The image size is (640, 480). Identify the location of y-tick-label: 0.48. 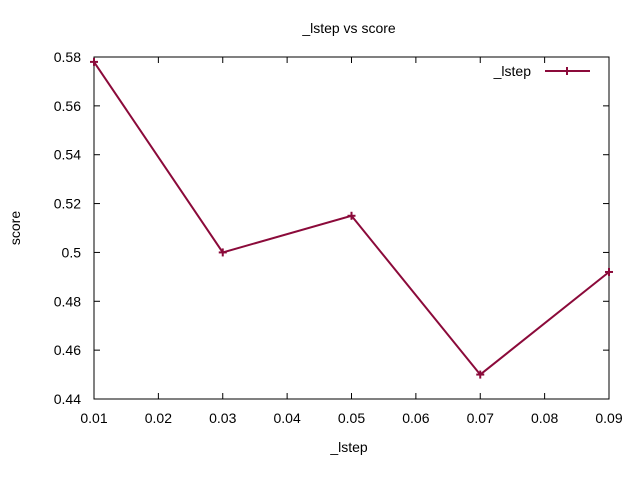
(67, 301).